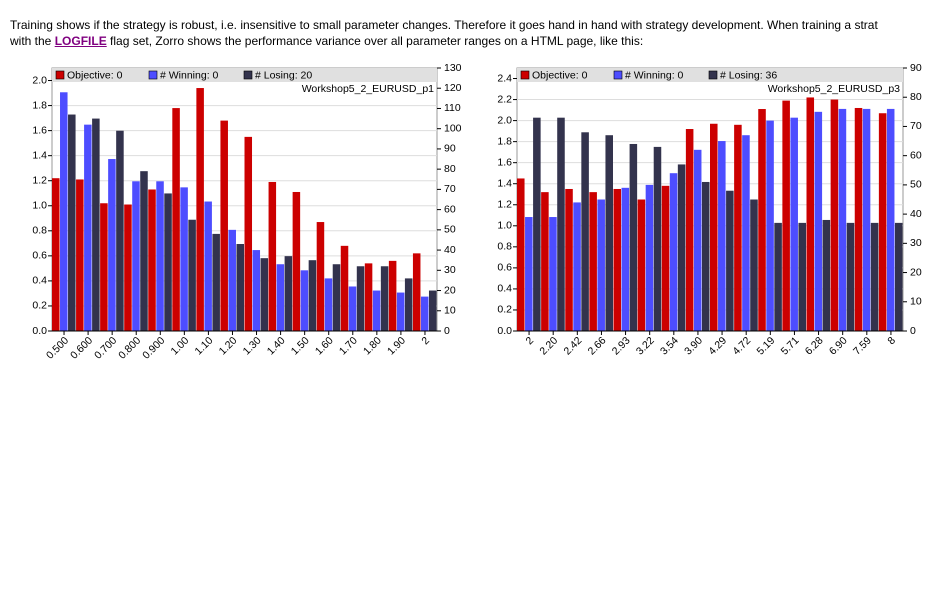 The image size is (951, 614). What do you see at coordinates (597, 345) in the screenshot?
I see `x-tick-label: 2.66` at bounding box center [597, 345].